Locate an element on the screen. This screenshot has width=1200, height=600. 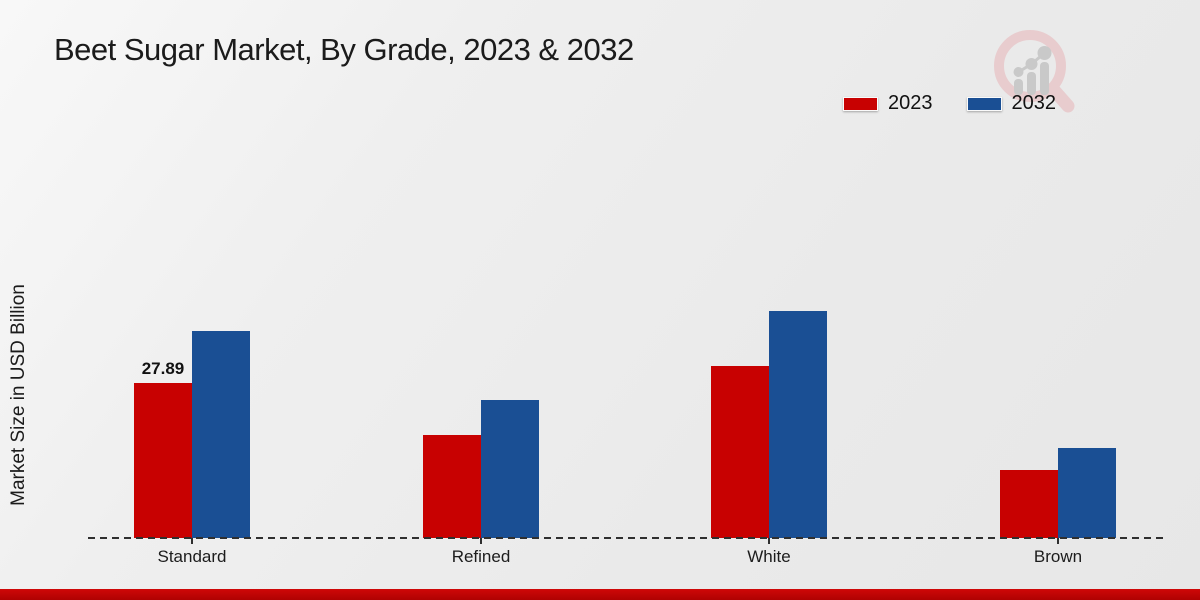
legend-swatch-2032 is located at coordinates (984, 103).